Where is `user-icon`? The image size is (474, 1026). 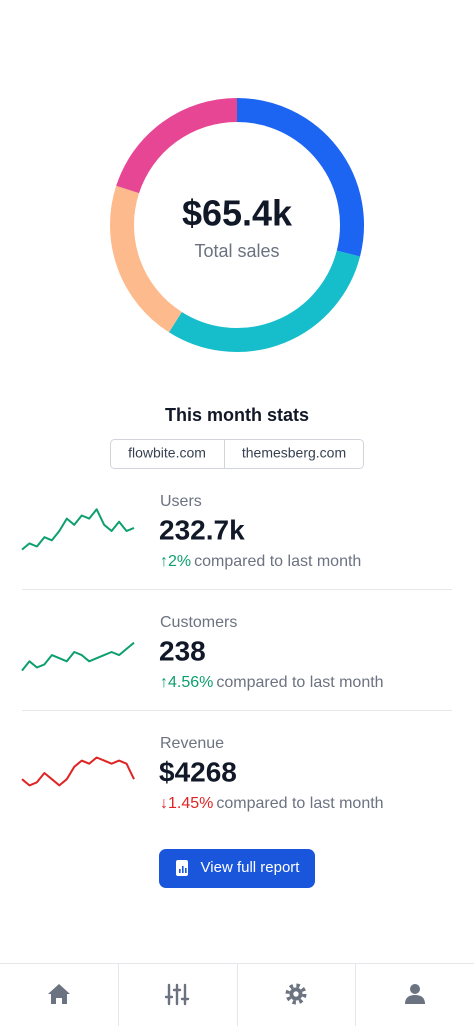 user-icon is located at coordinates (415, 994).